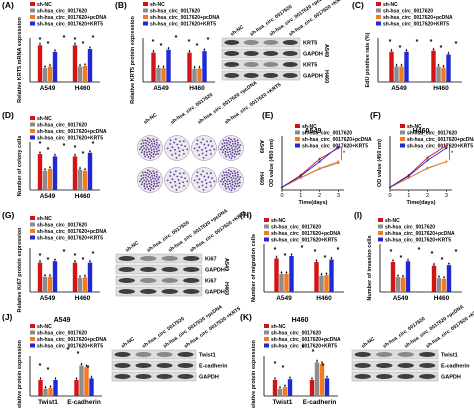 Image resolution: width=474 pixels, height=408 pixels. I want to click on y-axis-label: Number of colony cells, so click(20, 166).